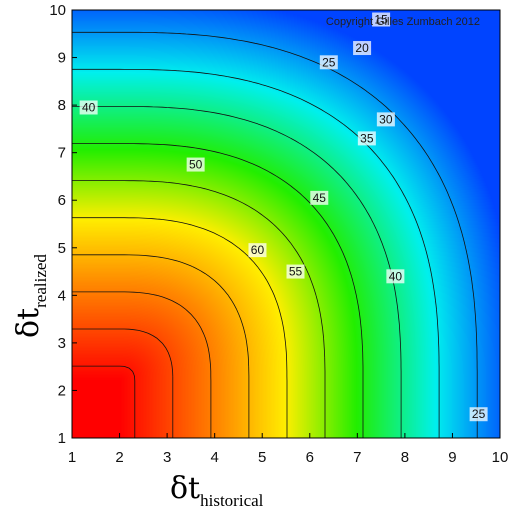 This screenshot has height=512, width=512. What do you see at coordinates (288, 449) in the screenshot?
I see `x-axis-ticks: 1 2 3 4 5 6 7 8 9 10` at bounding box center [288, 449].